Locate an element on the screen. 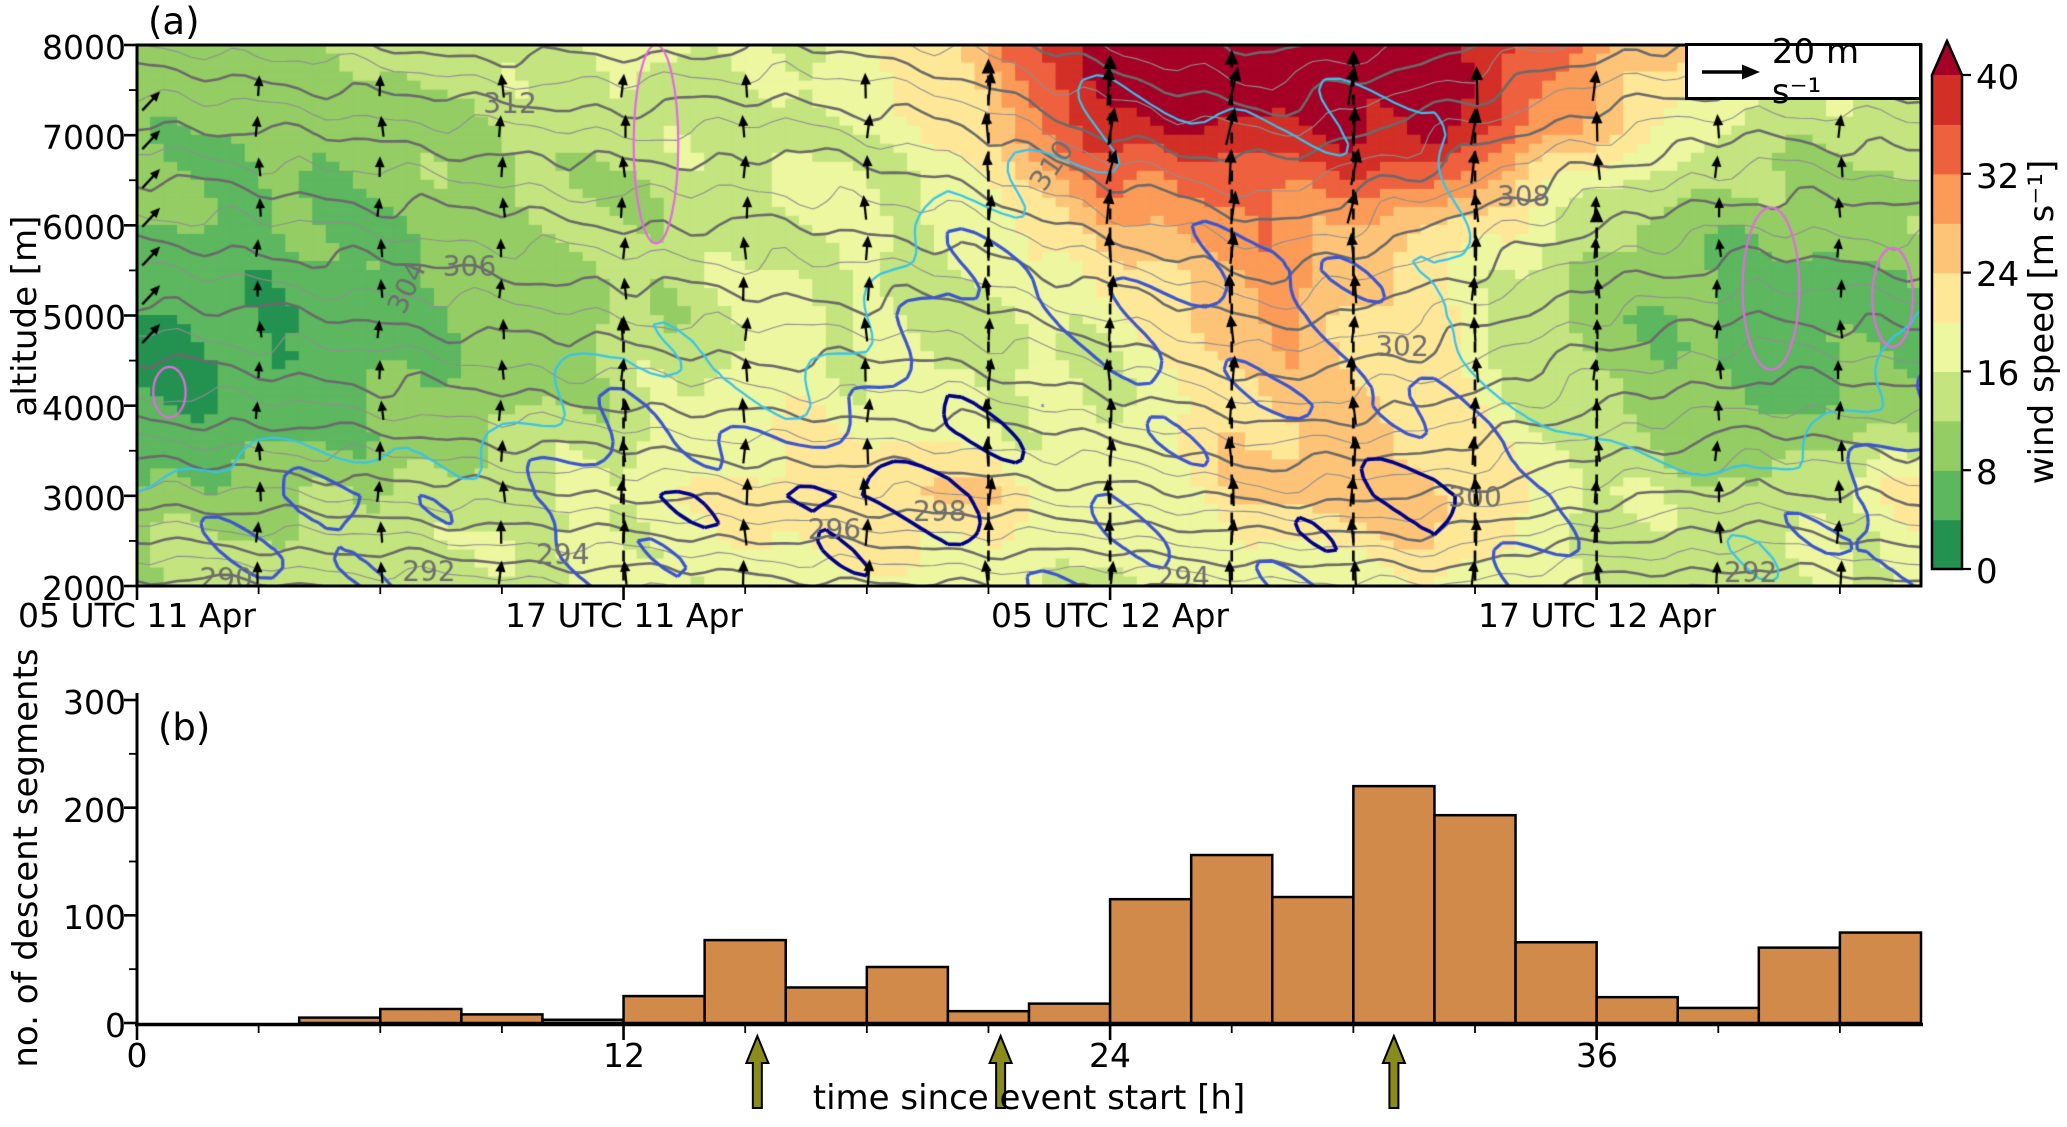 Image resolution: width=2067 pixels, height=1127 pixels. panel-b-ytick-100: 100 is located at coordinates (94, 917).